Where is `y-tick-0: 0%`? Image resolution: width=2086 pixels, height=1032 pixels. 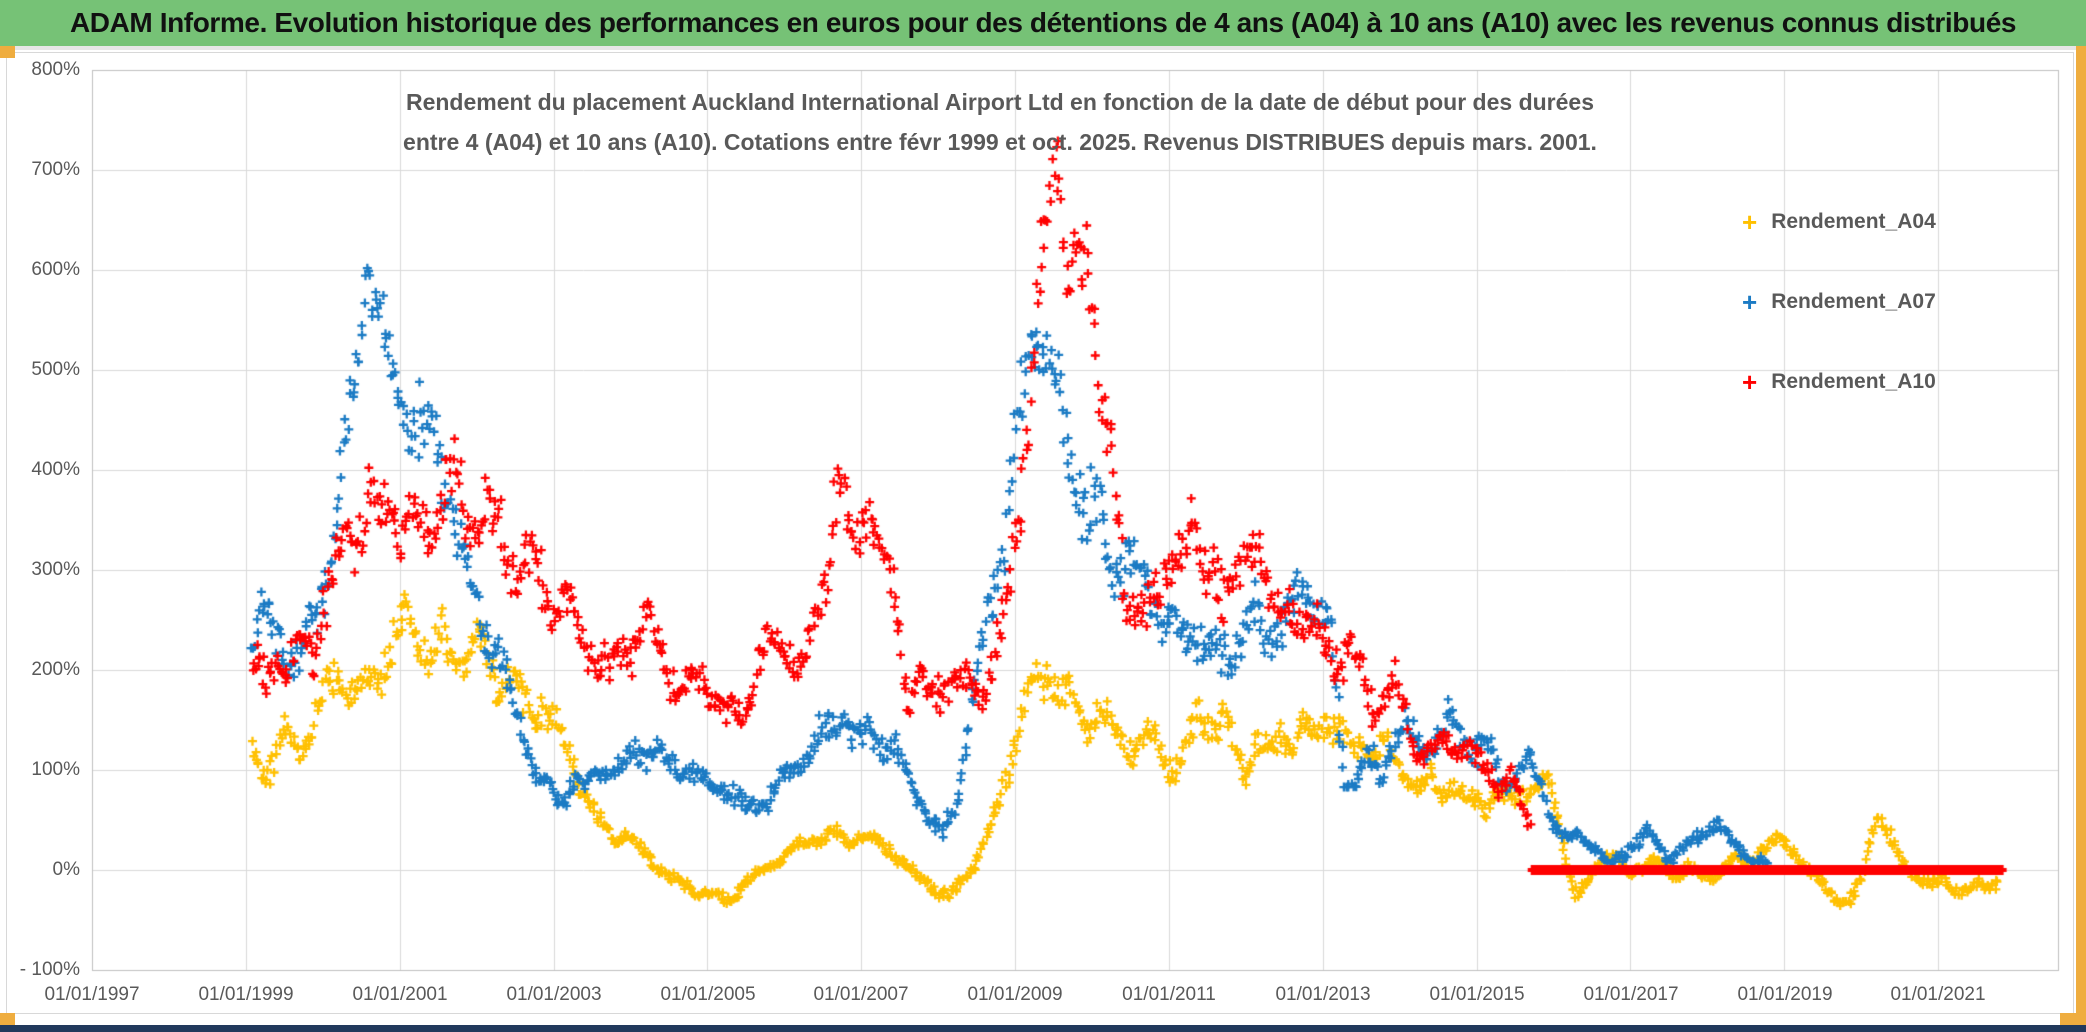
y-tick-0: 0% is located at coordinates (66, 869).